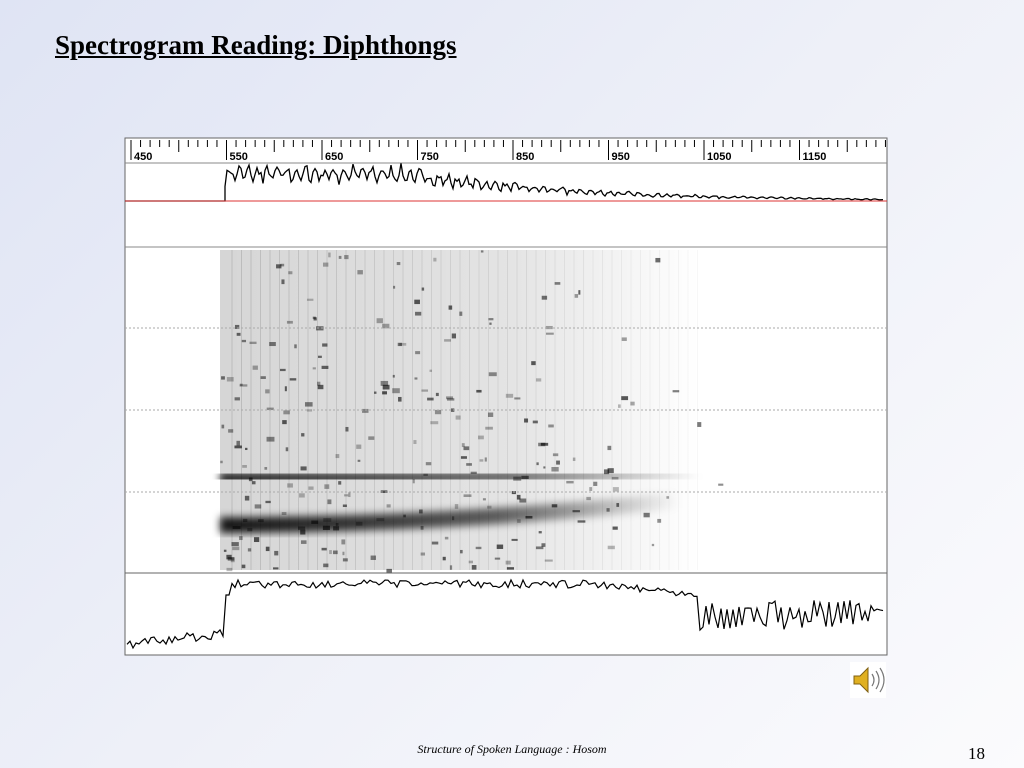  I want to click on page-number: 18, so click(976, 753).